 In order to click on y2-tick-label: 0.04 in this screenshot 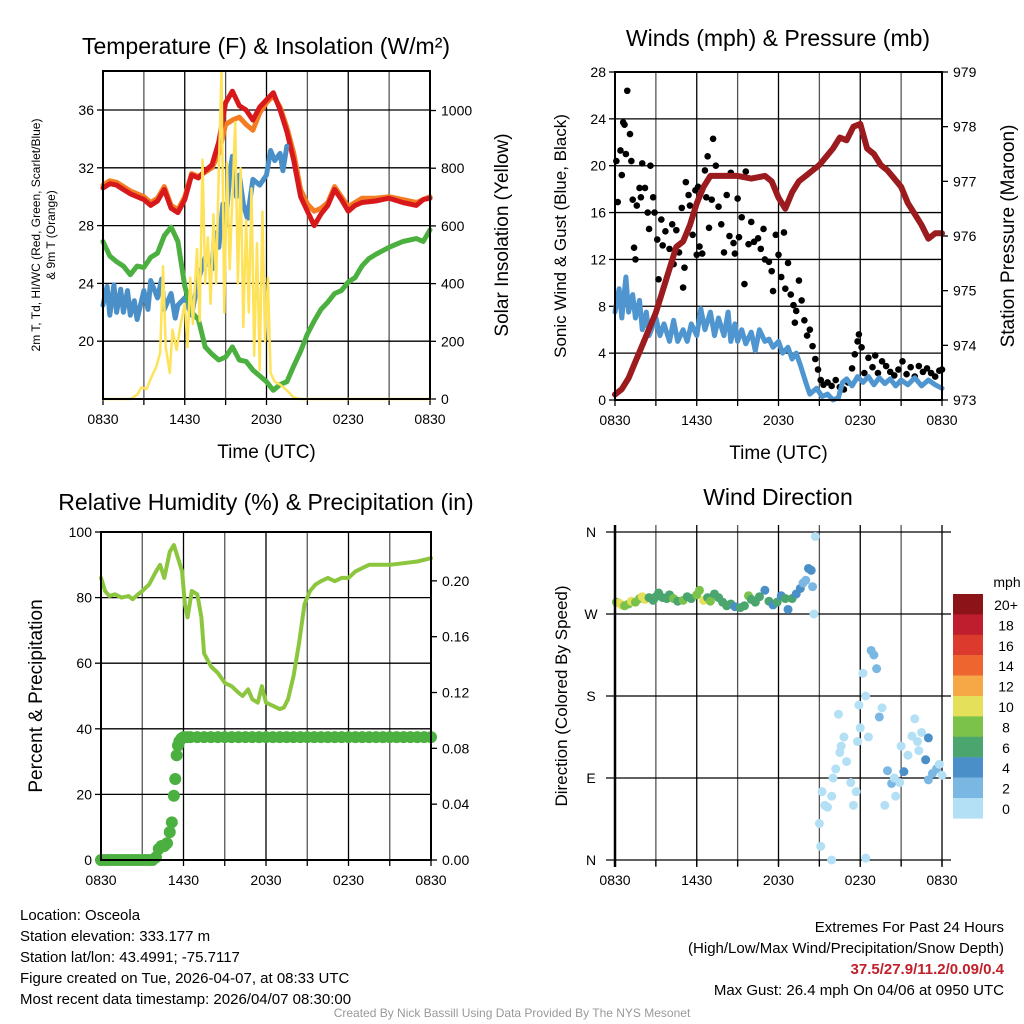, I will do `click(455, 804)`.